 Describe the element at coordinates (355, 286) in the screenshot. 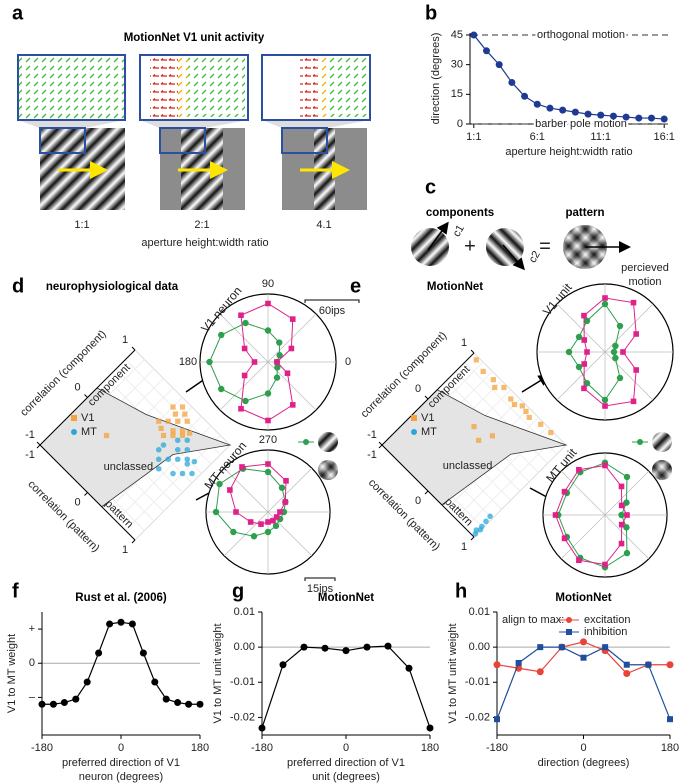

I see `panel-letter: e` at that location.